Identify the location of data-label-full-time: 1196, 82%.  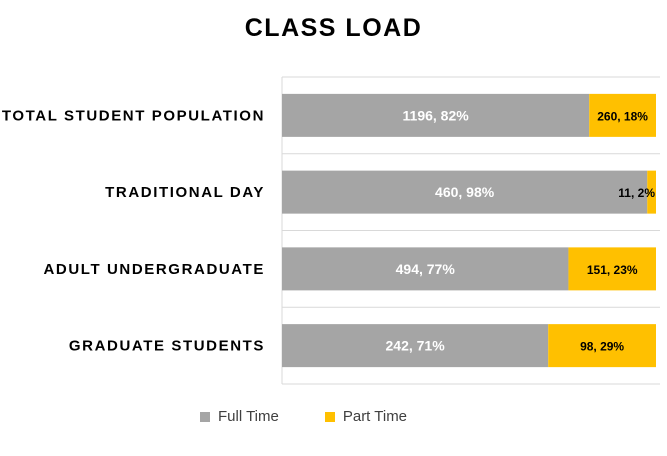
(436, 115).